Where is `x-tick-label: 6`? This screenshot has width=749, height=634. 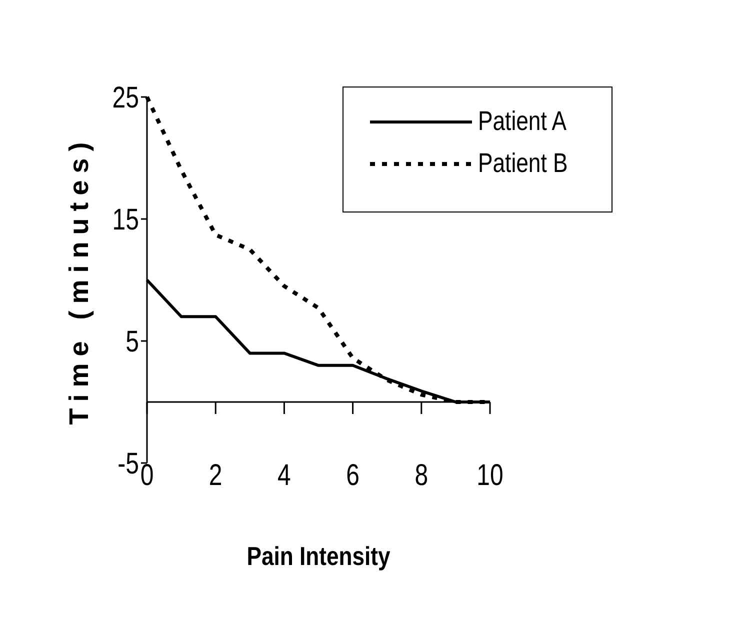
x-tick-label: 6 is located at coordinates (353, 474).